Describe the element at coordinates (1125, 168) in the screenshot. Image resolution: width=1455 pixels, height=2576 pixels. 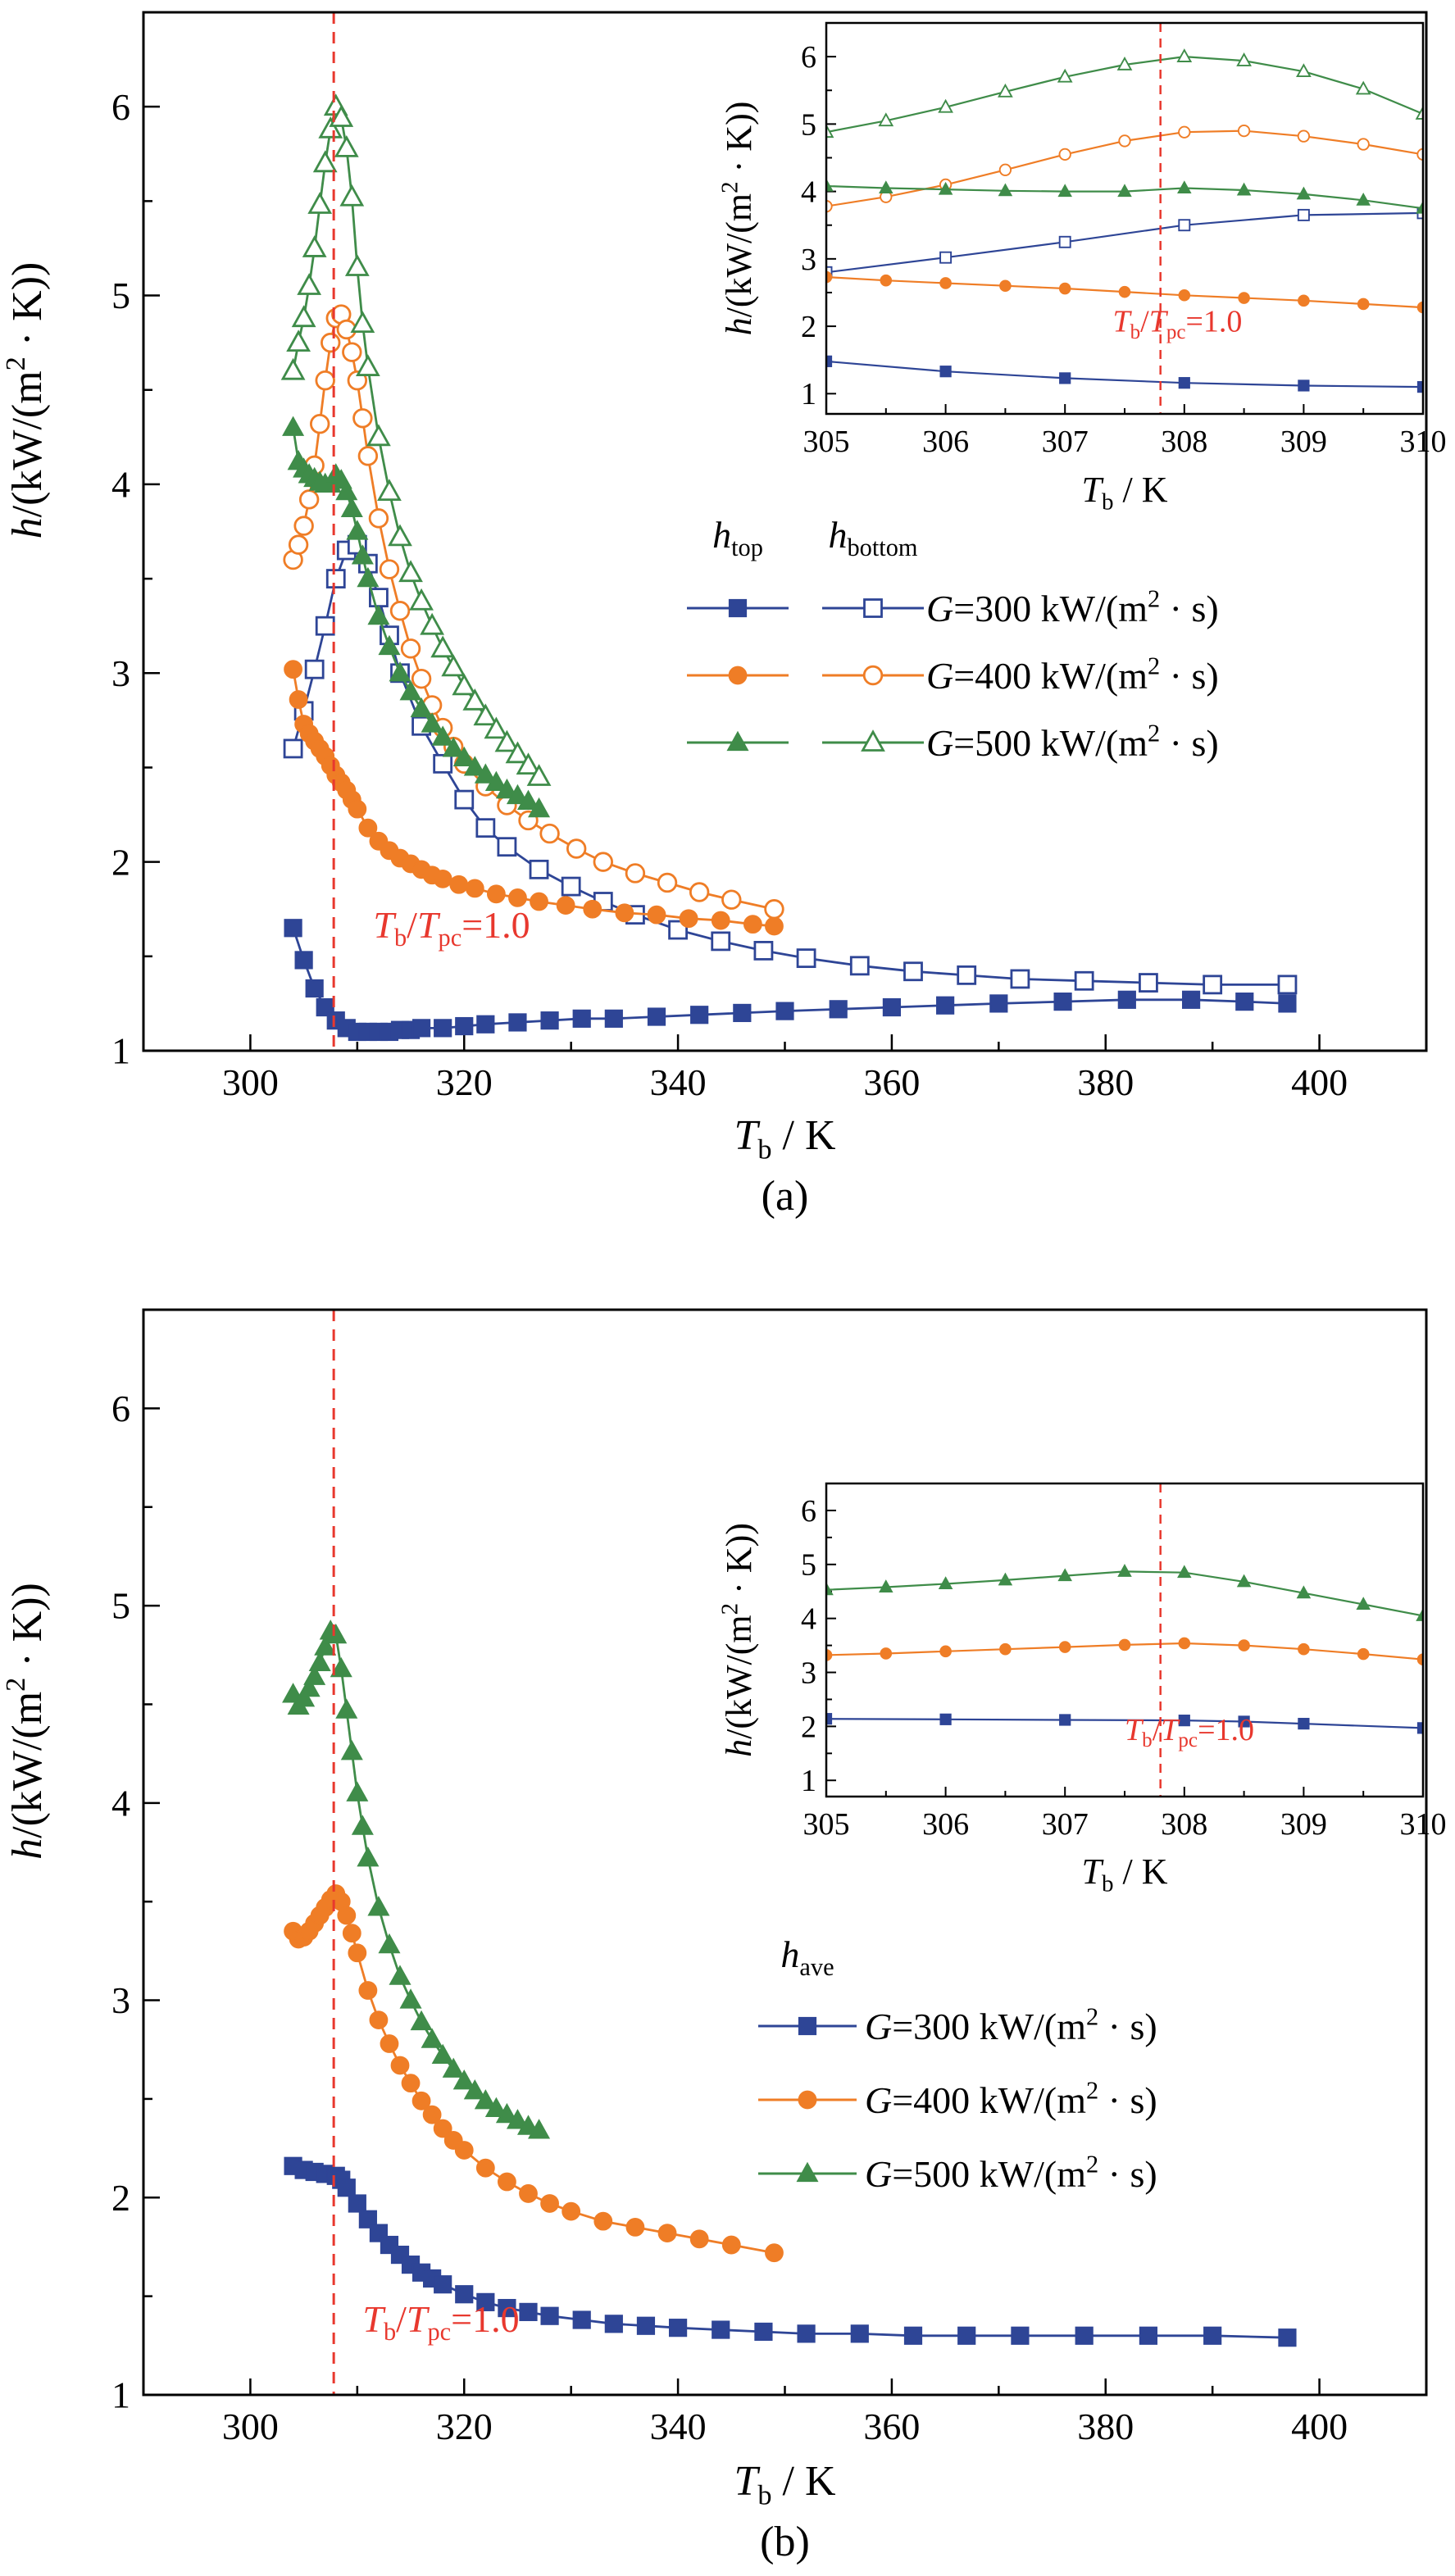
I see `series-g400-bottom` at that location.